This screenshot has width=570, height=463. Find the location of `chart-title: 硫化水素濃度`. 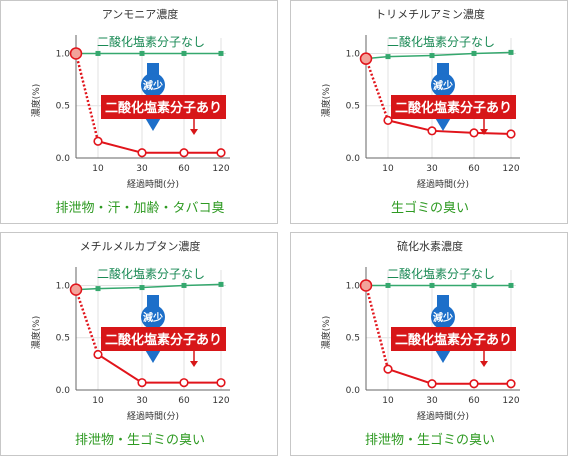

chart-title: 硫化水素濃度 is located at coordinates (430, 246).